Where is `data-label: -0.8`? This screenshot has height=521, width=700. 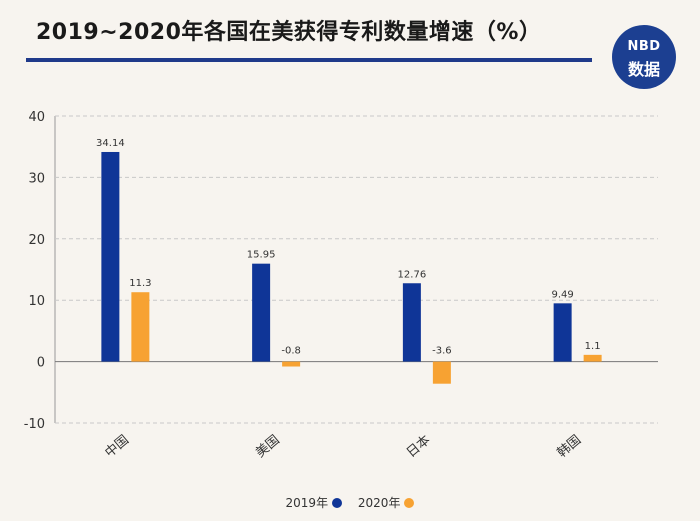 data-label: -0.8 is located at coordinates (291, 351).